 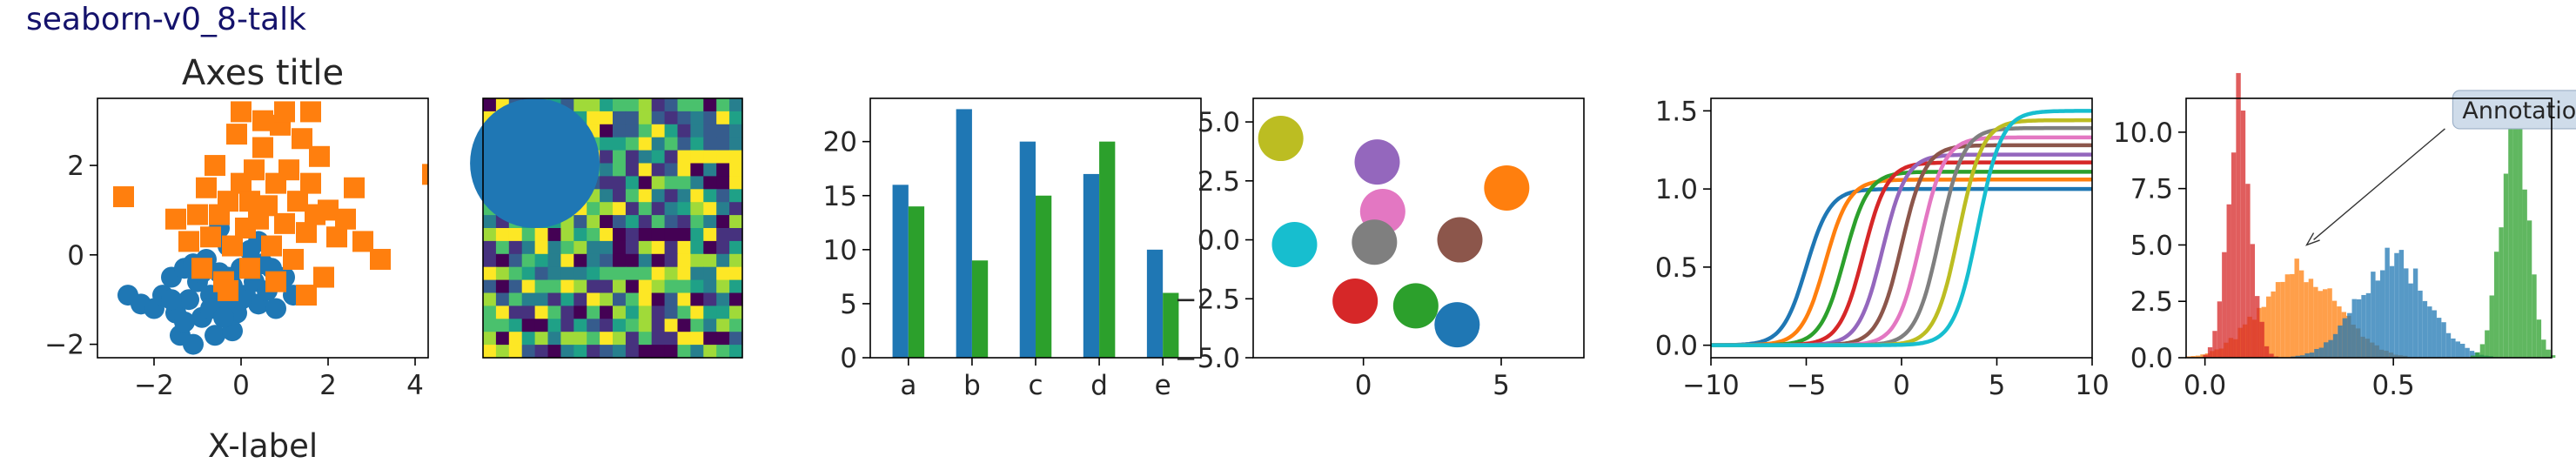 I want to click on x-axis-label: X-label, so click(x=263, y=446).